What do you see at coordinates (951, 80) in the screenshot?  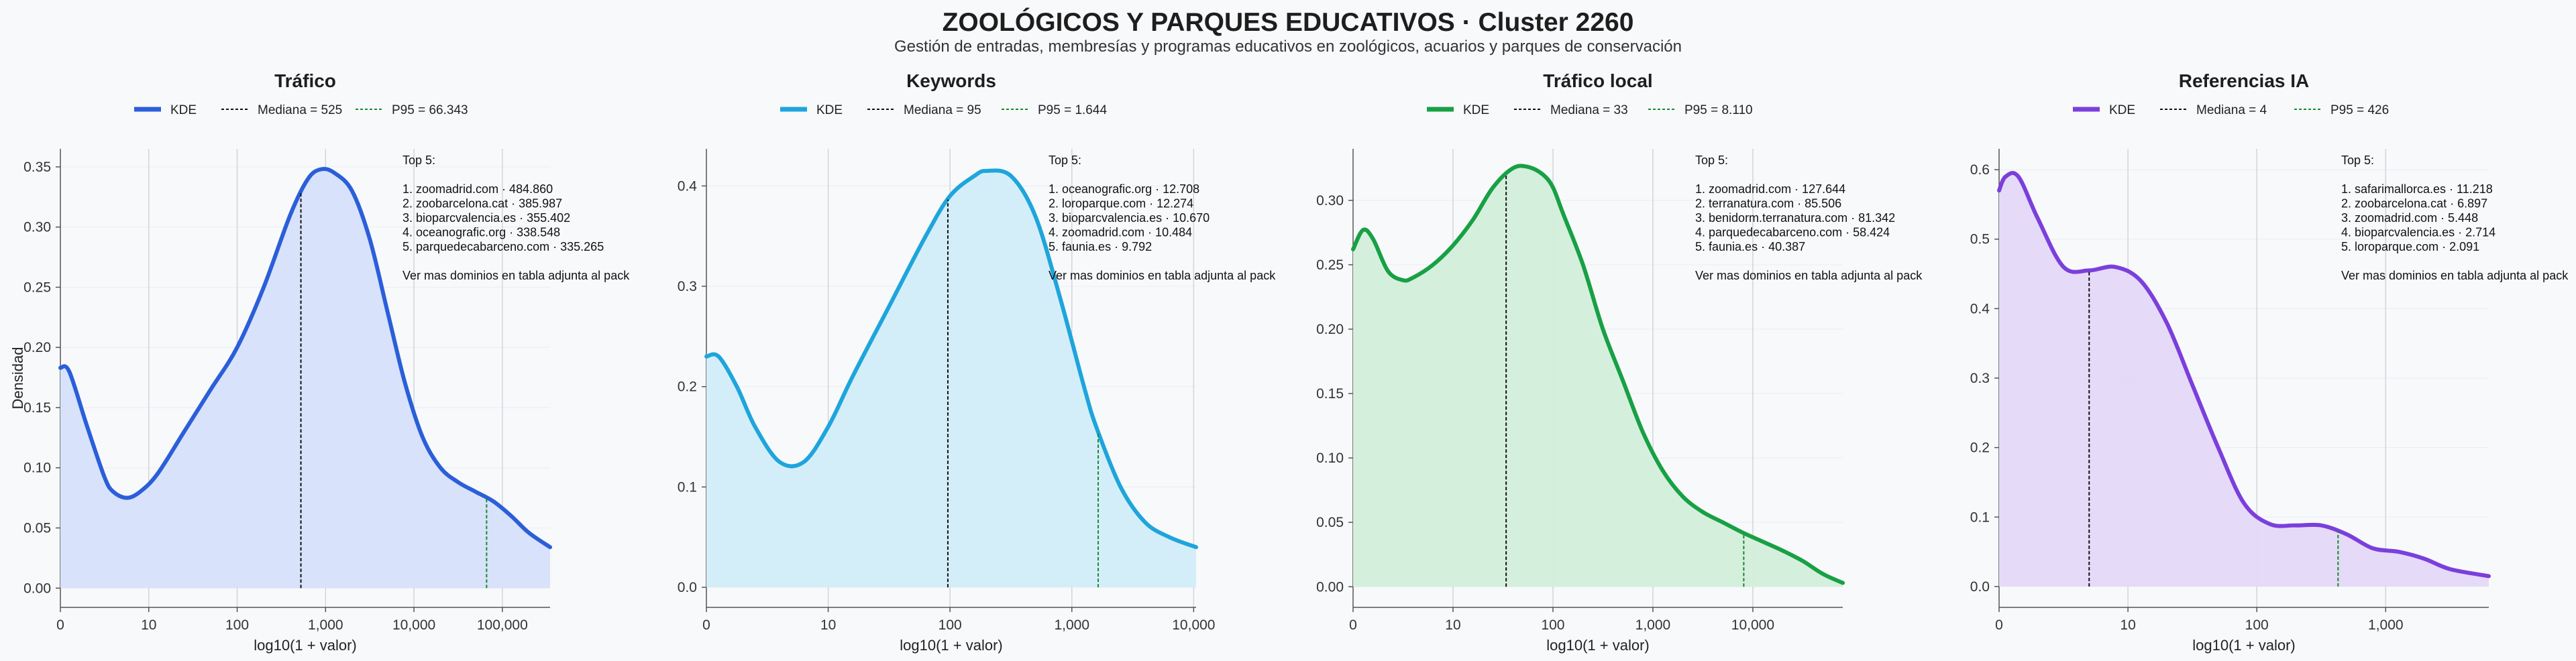 I see `chart-title: Keywords` at bounding box center [951, 80].